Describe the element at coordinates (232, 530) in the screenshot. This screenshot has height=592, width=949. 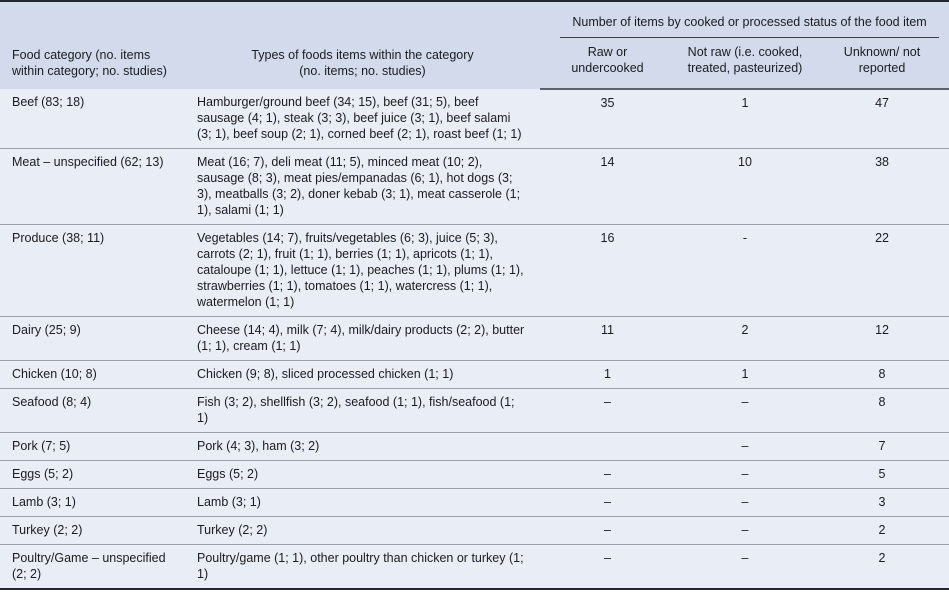
I see `food-types-cell: Turkey (2; 2)` at that location.